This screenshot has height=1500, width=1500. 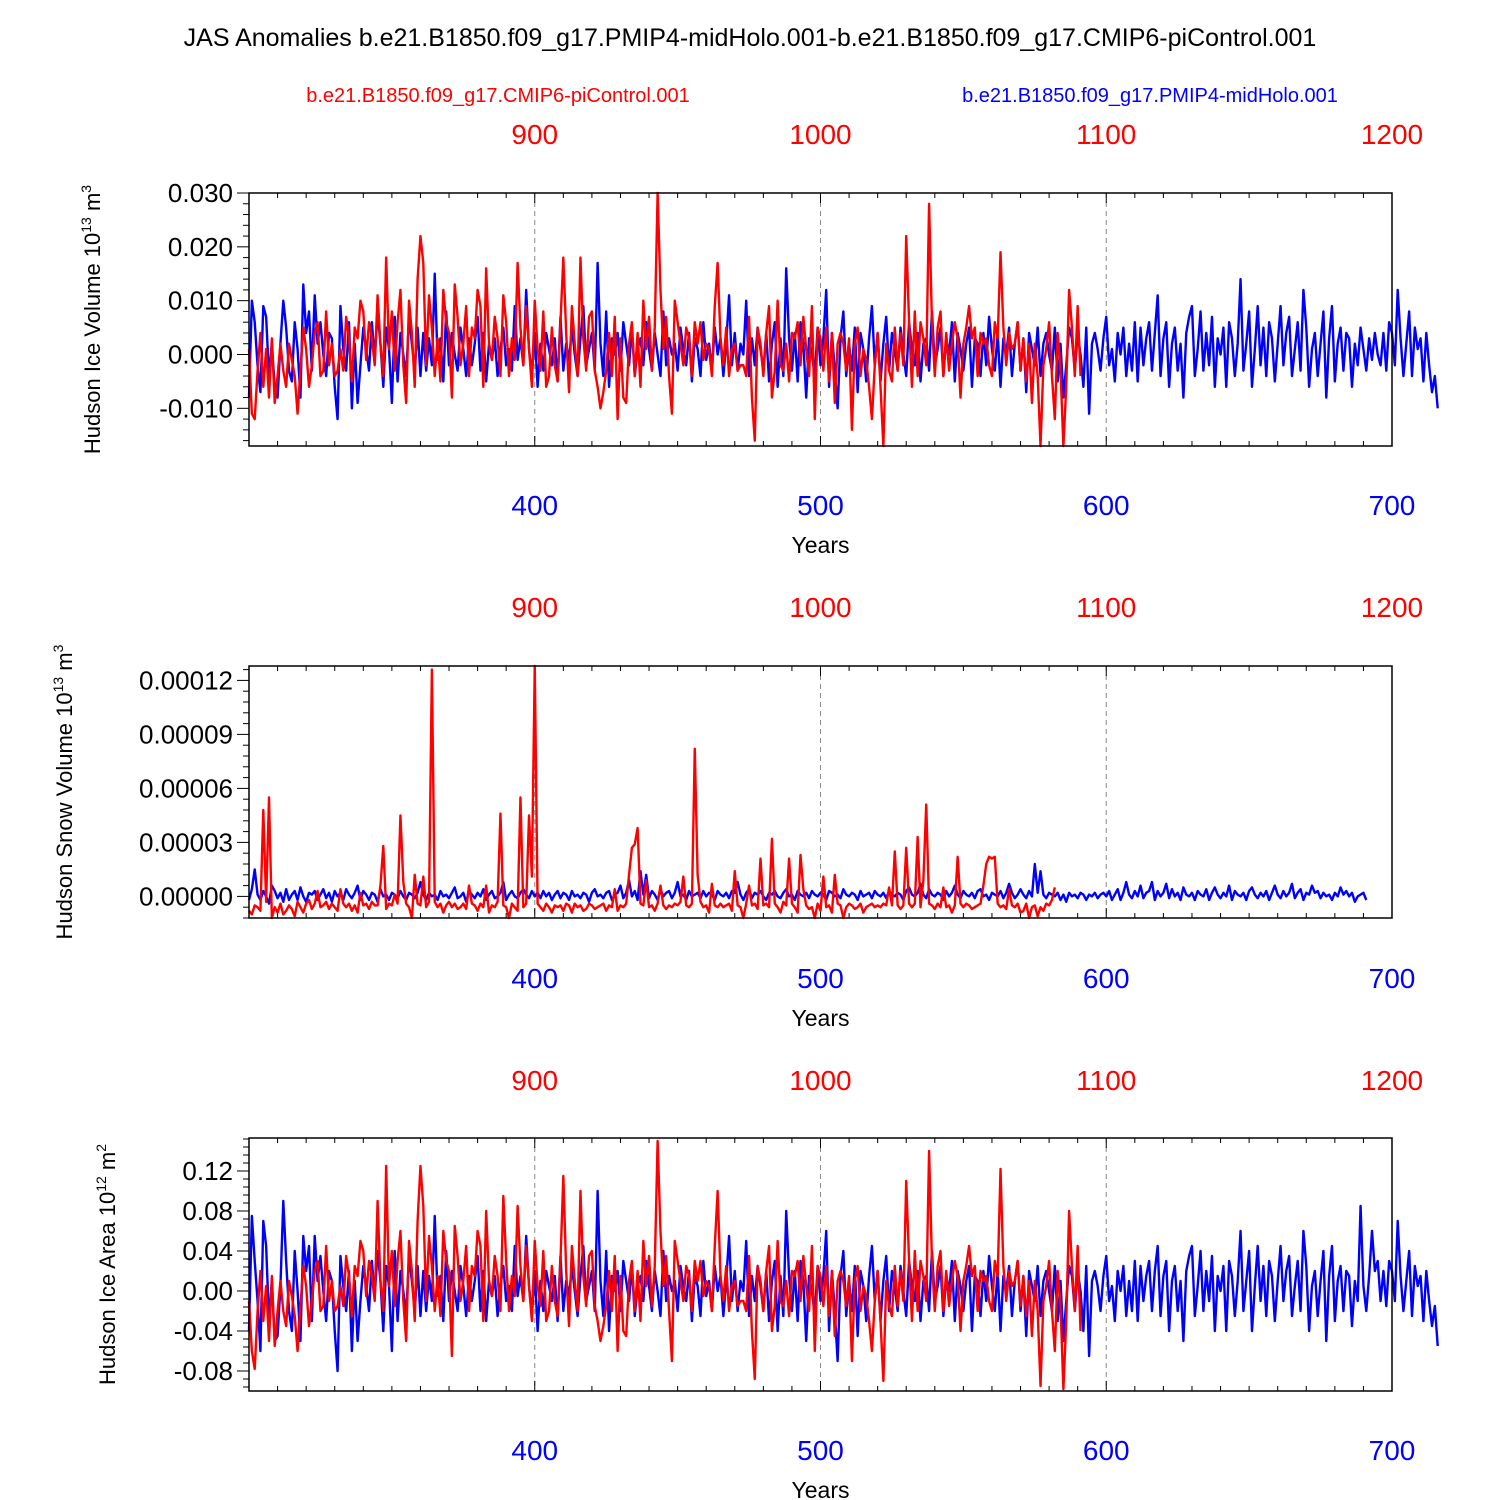 I want to click on y-axis-label-part: Hudson Ice Area 10, so click(x=107, y=1288).